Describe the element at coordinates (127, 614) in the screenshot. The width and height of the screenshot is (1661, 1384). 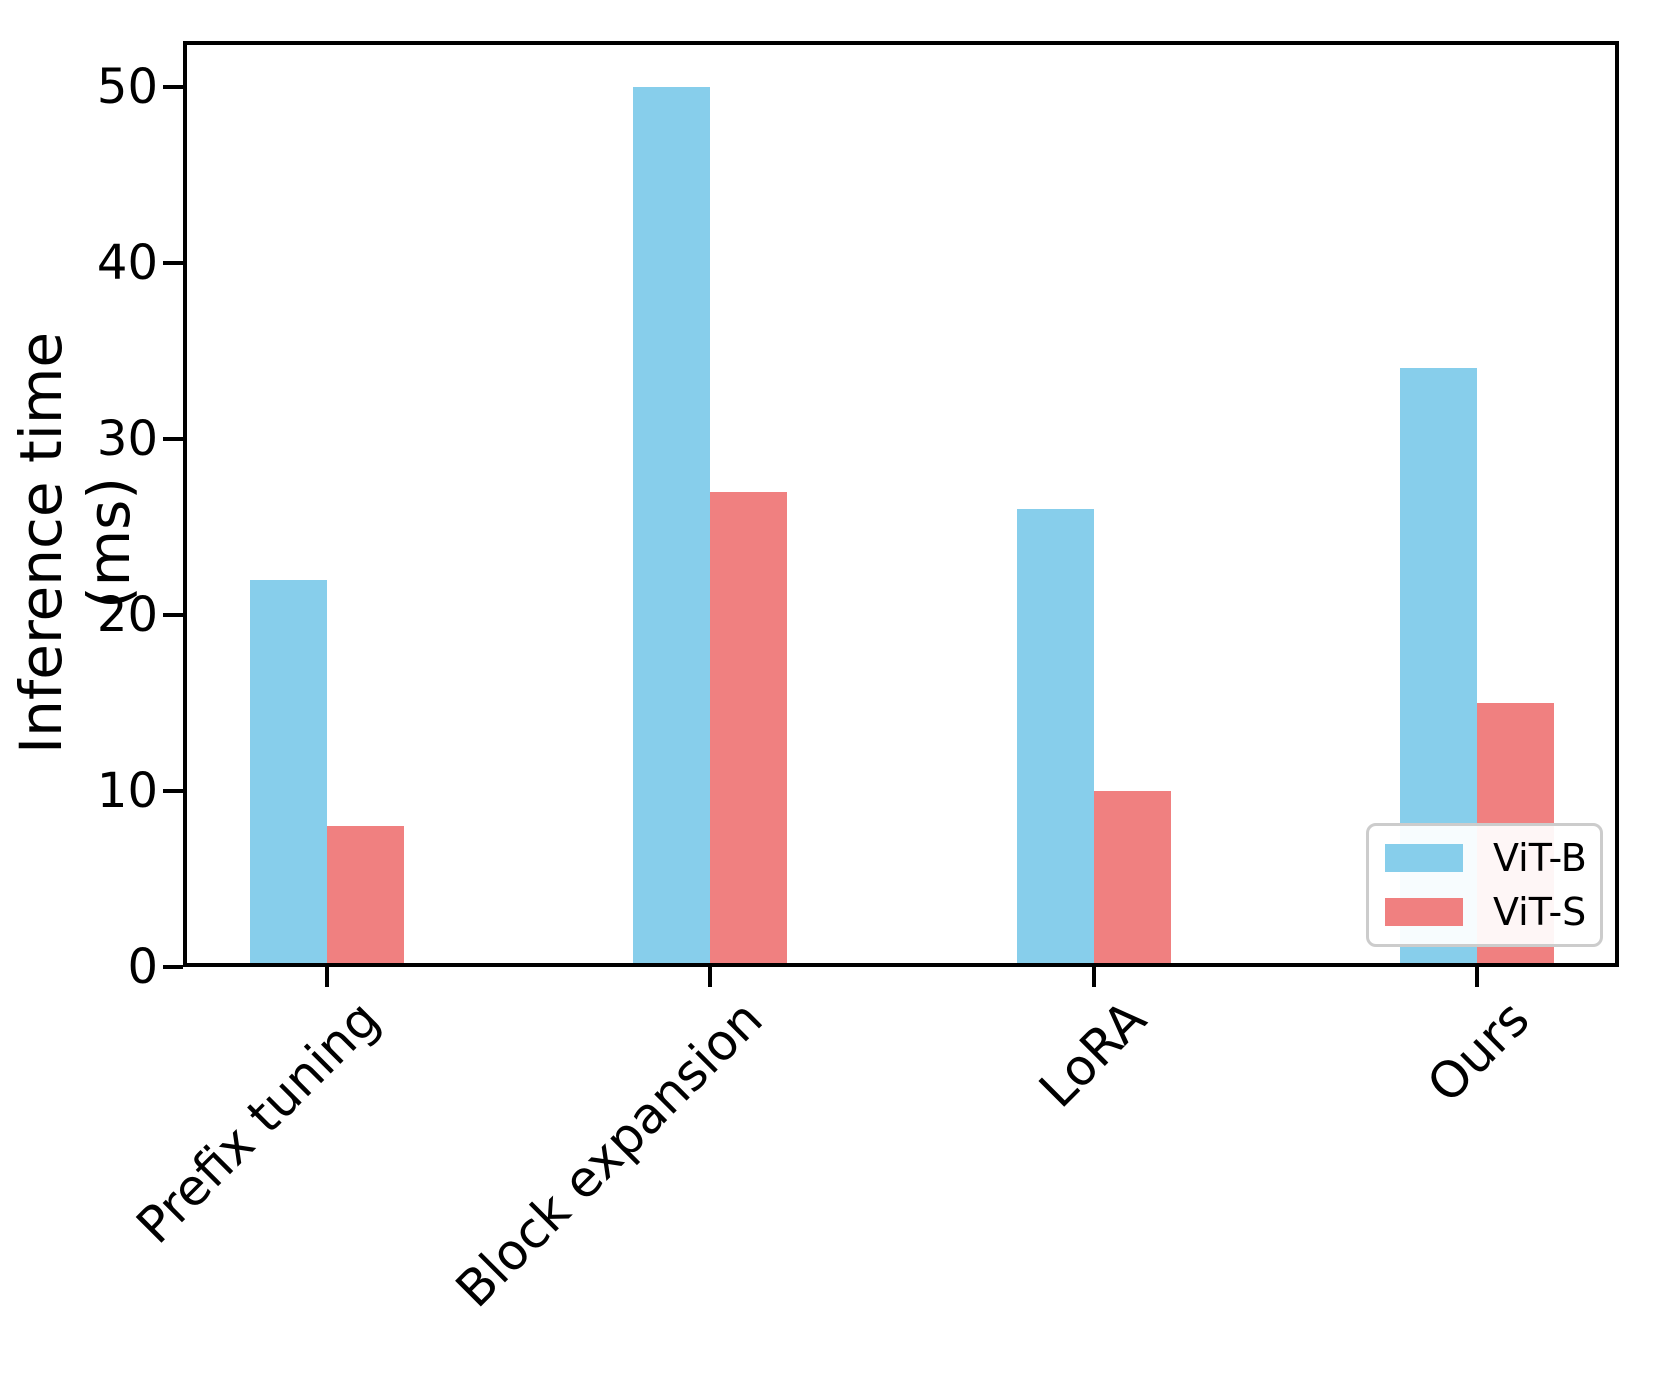
I see `y-tick-label-20: 20` at that location.